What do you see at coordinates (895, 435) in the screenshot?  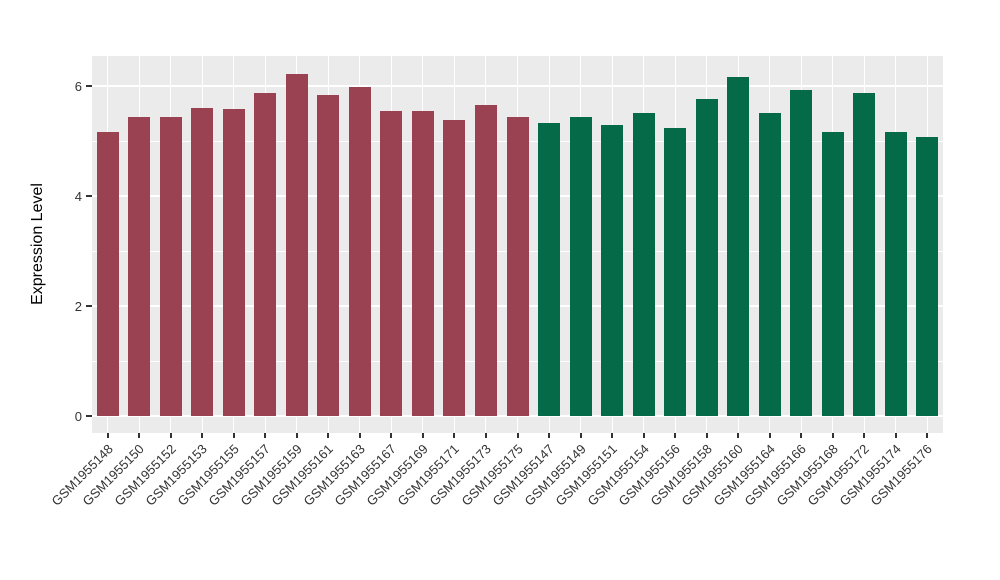 I see `x-tick-mark-GSM1955174` at bounding box center [895, 435].